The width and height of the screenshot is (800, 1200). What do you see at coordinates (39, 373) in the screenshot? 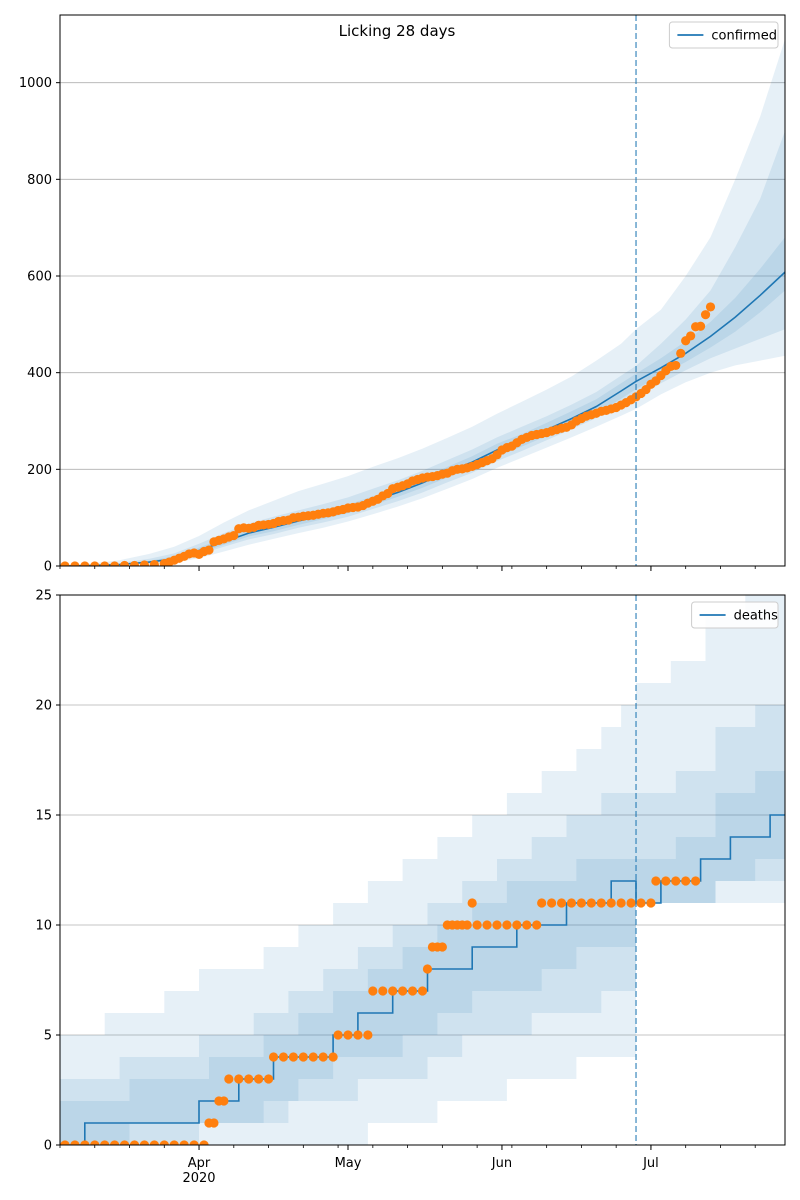
I see `y-tick-label: 400` at bounding box center [39, 373].